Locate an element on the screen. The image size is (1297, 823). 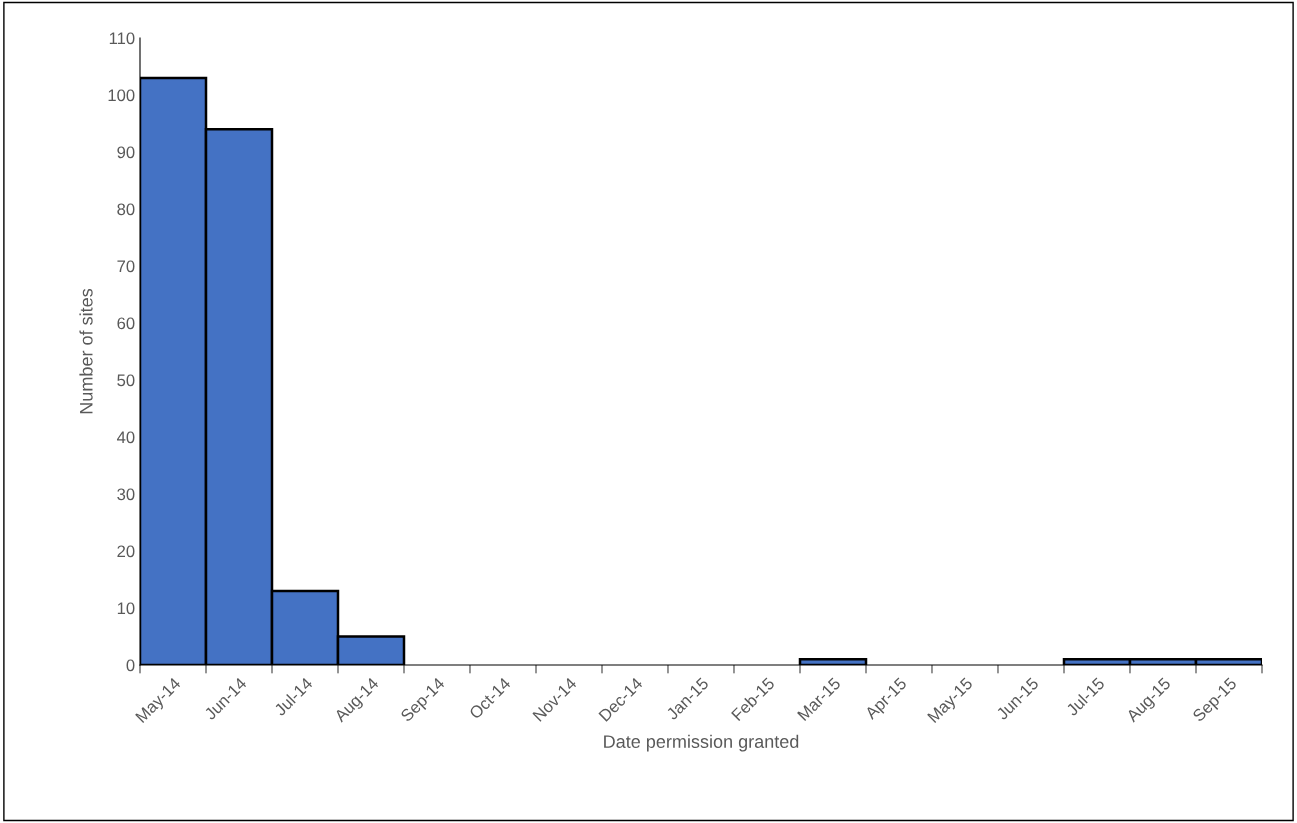
y-tick-label: 20 is located at coordinates (126, 551).